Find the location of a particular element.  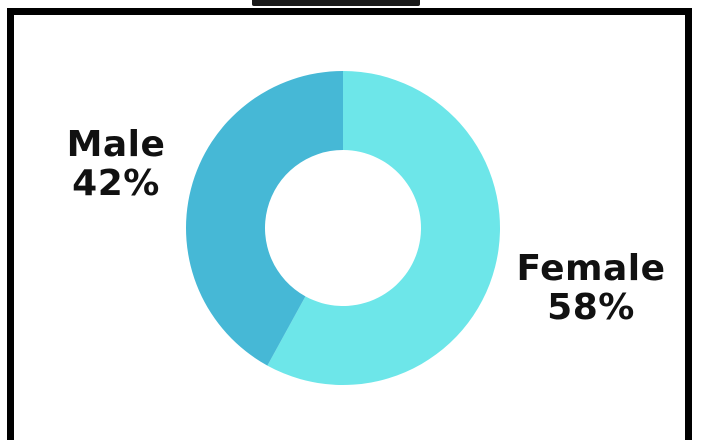

male-slice-label: Male 42% is located at coordinates (116, 164).